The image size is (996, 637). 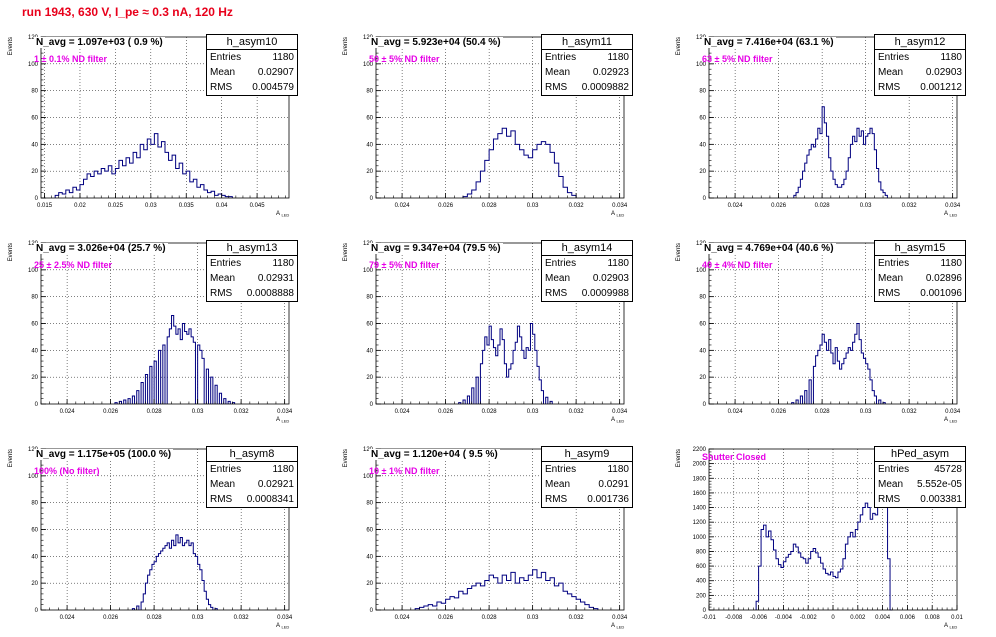 I want to click on navg-label: N_avg = 7.416e+04 (63.1 %), so click(x=769, y=42).